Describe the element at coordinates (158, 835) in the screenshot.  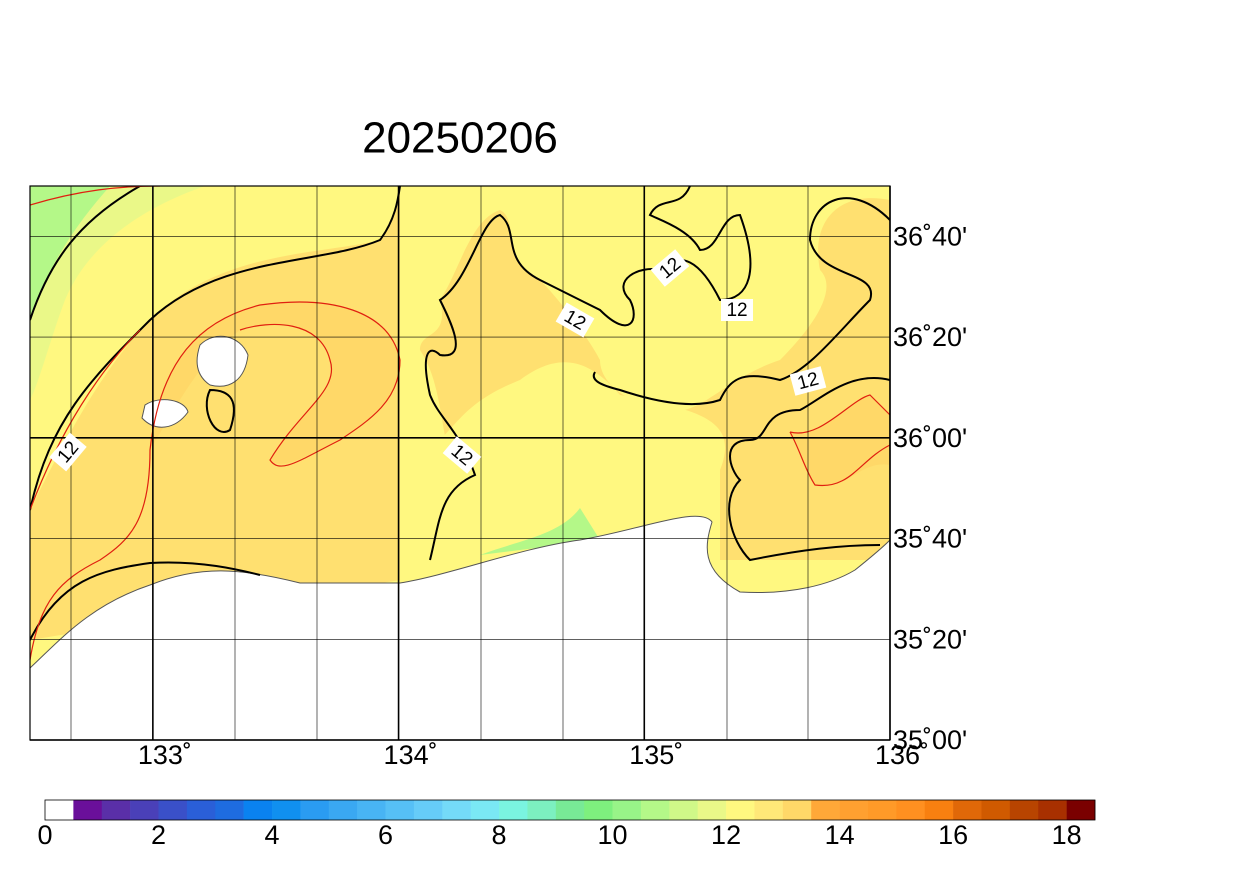
I see `colorbar-tick-label: 2` at that location.